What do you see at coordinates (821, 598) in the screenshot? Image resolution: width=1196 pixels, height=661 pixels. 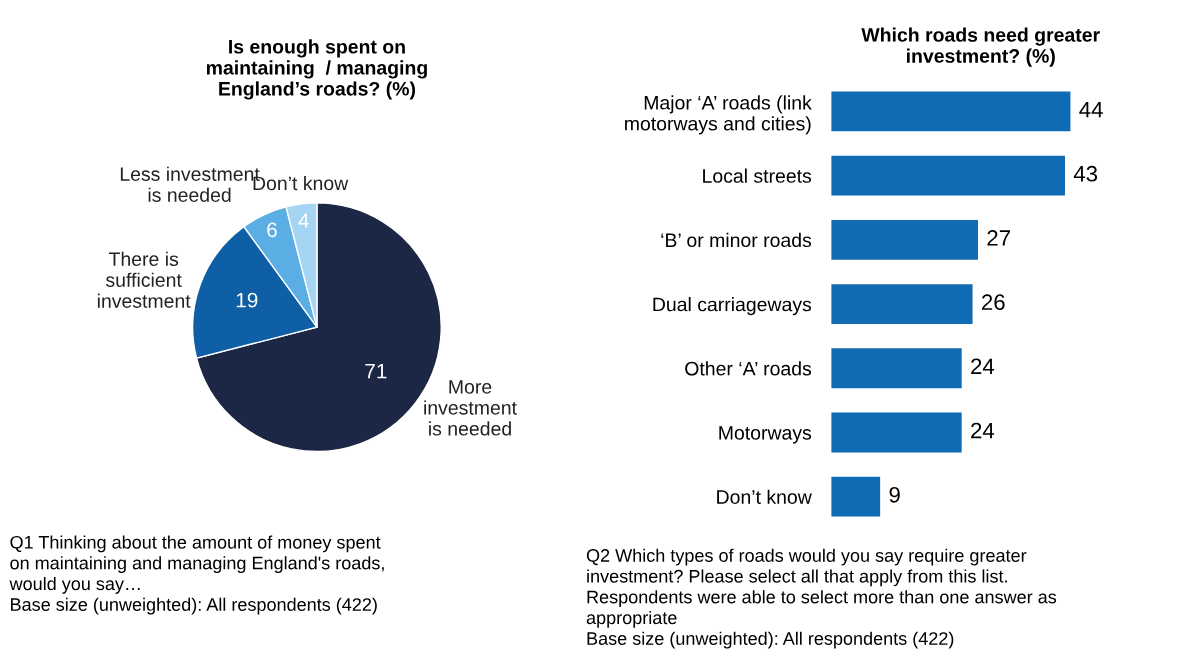 I see `text: Q2 Which types of roads would you say require greater investment? Please select all that apply from this list. Respondents were able to select more than one answer as appropriate Base size (unweighted): All respondents (422)` at bounding box center [821, 598].